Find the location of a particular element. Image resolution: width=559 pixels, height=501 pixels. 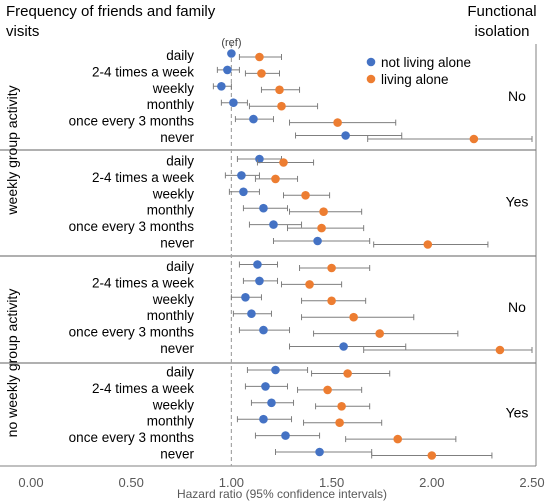

x-tick-label-4: 2.00 is located at coordinates (431, 482).